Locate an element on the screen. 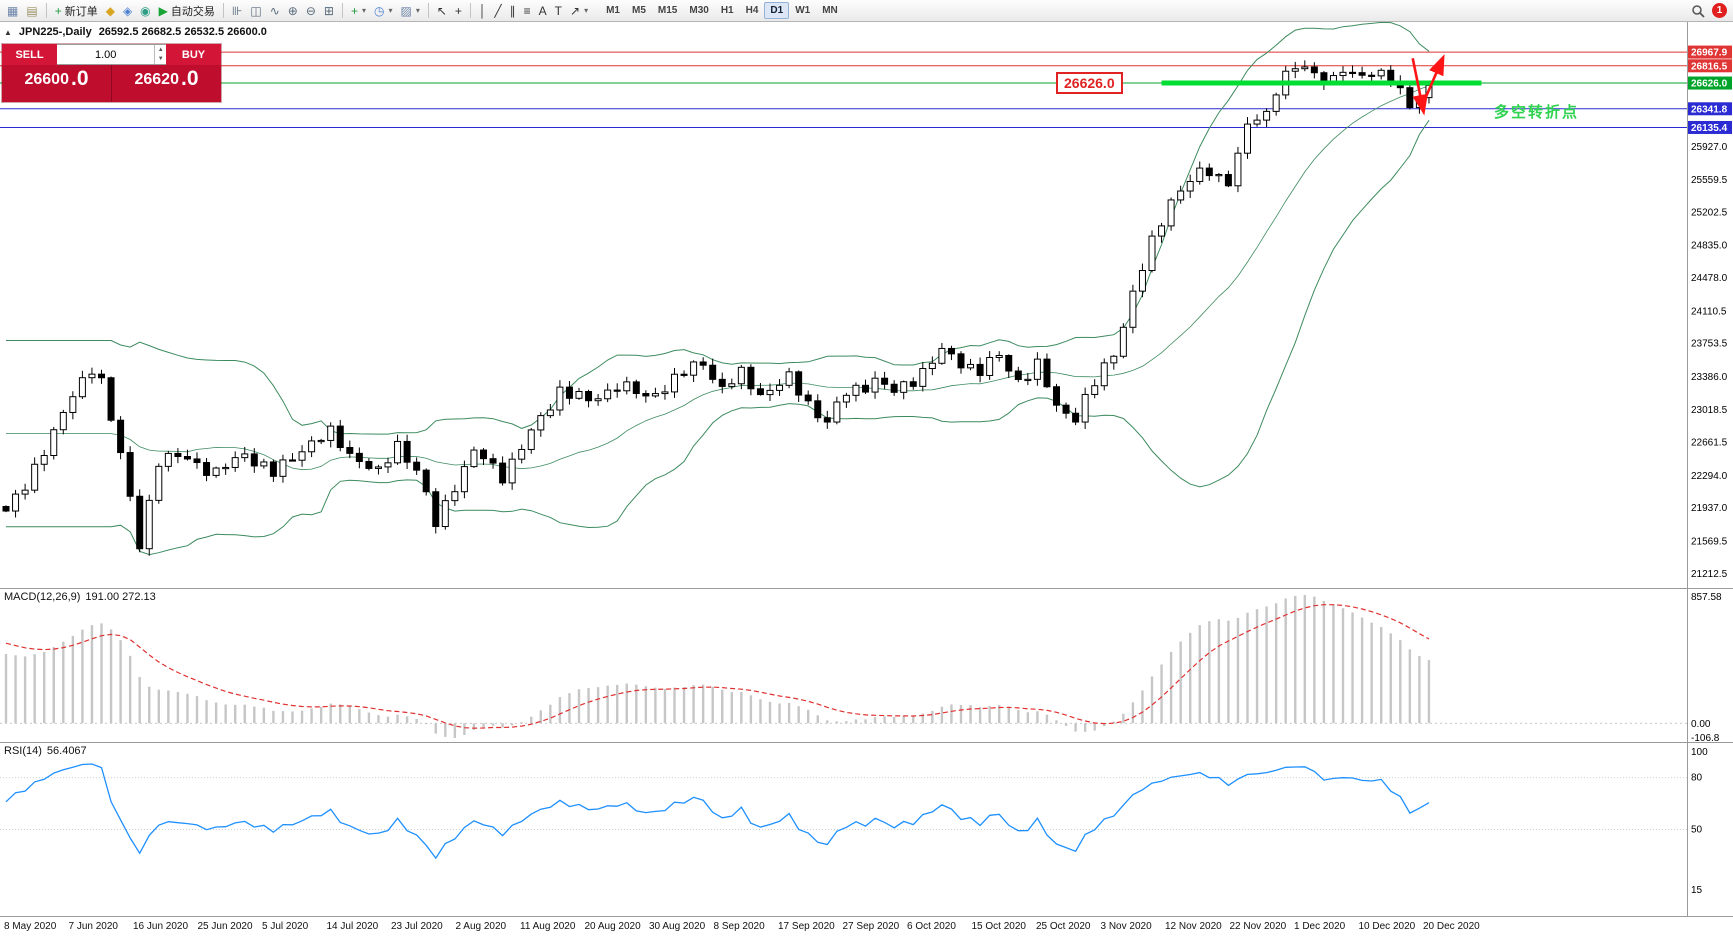 The width and height of the screenshot is (1733, 946). text-tool-icon: A is located at coordinates (543, 11).